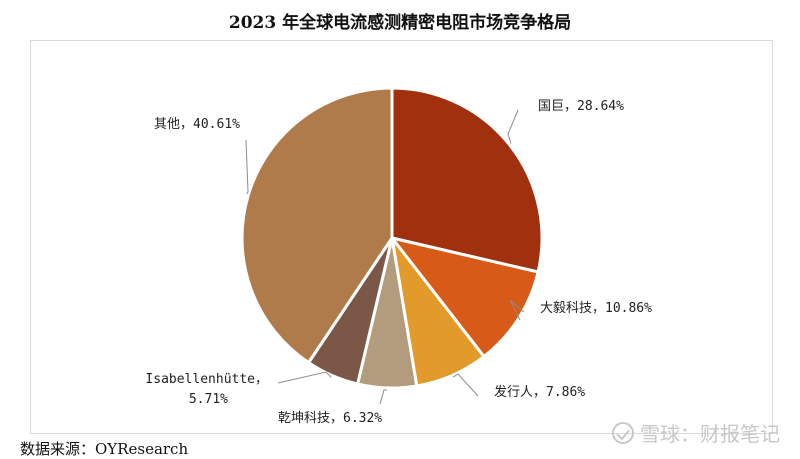 This screenshot has width=800, height=459. Describe the element at coordinates (400, 23) in the screenshot. I see `chart-title: 2023 年全球电流感测精密电阻市场竞争格局` at that location.